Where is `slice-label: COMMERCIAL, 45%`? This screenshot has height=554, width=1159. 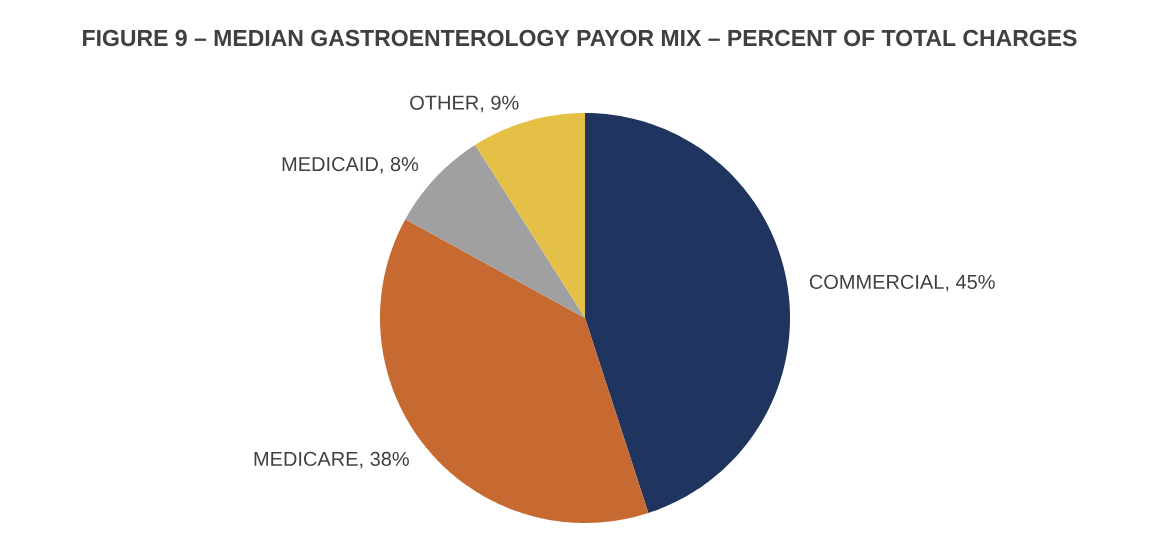
slice-label: COMMERCIAL, 45% is located at coordinates (902, 283).